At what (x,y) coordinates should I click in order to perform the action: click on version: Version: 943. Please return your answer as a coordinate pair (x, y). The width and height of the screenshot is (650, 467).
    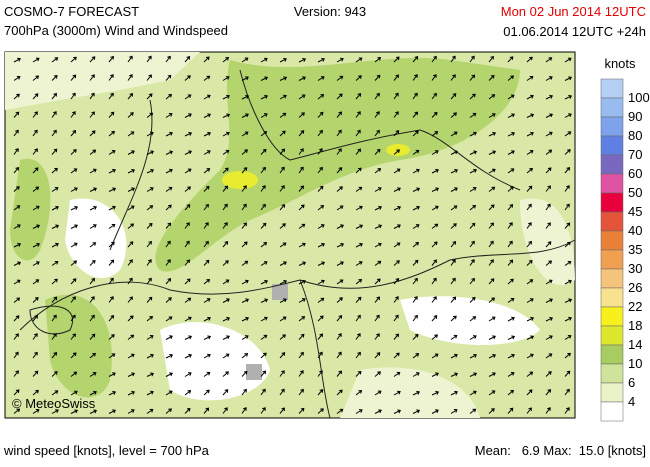
    Looking at the image, I should click on (330, 11).